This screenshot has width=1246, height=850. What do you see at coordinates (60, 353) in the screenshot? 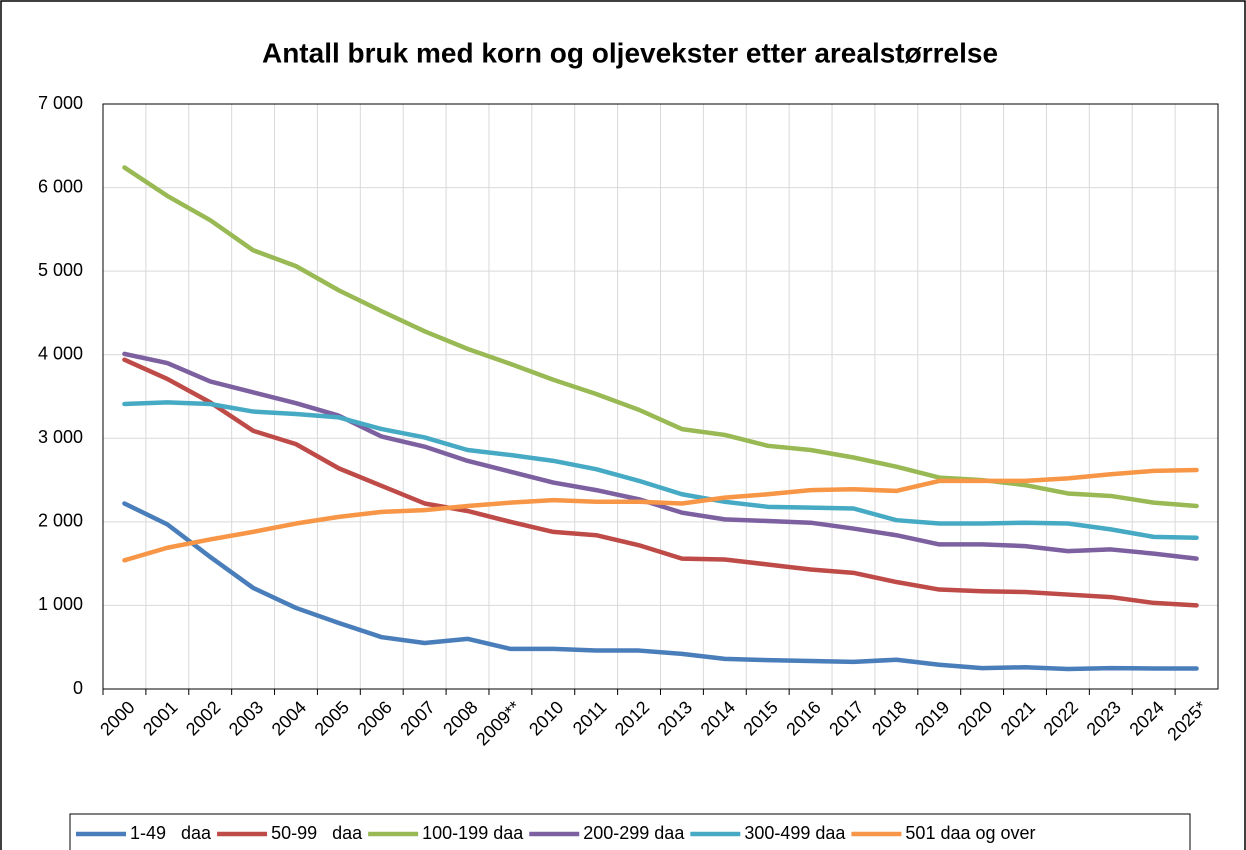
I see `y-tick-label: 4 000` at bounding box center [60, 353].